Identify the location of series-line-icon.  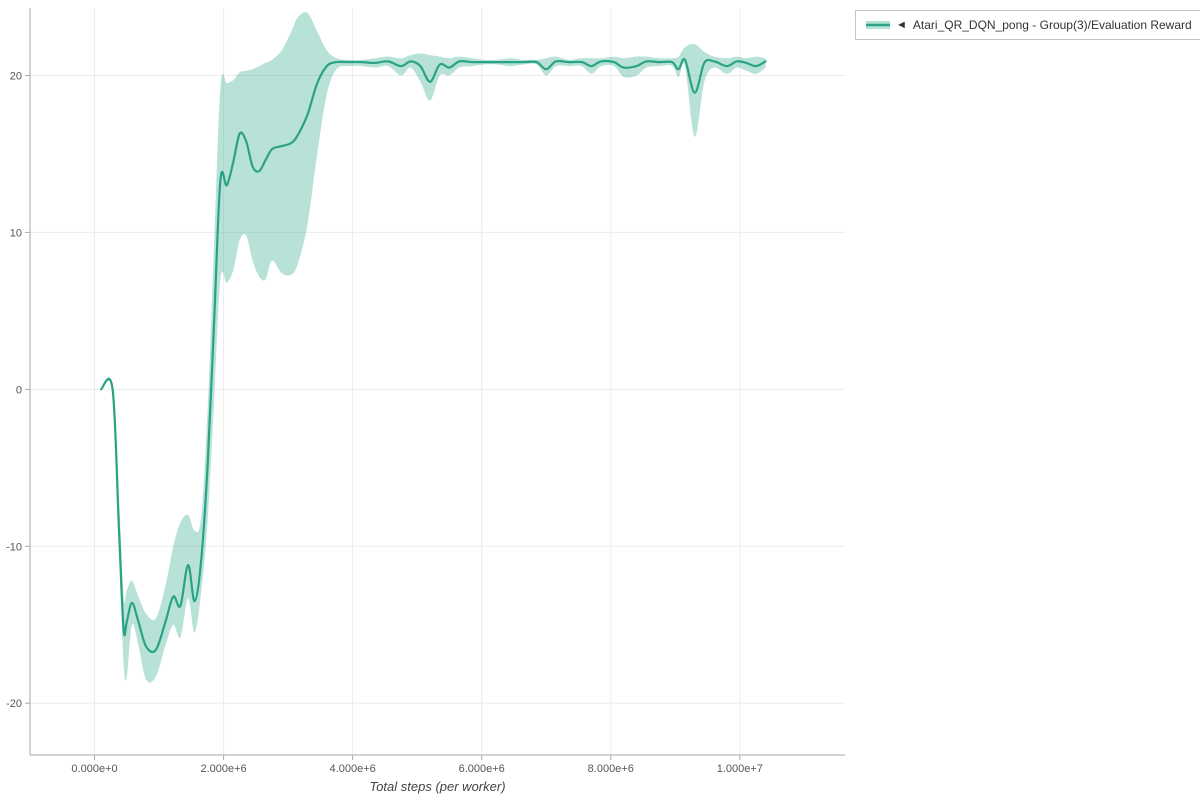
(878, 25).